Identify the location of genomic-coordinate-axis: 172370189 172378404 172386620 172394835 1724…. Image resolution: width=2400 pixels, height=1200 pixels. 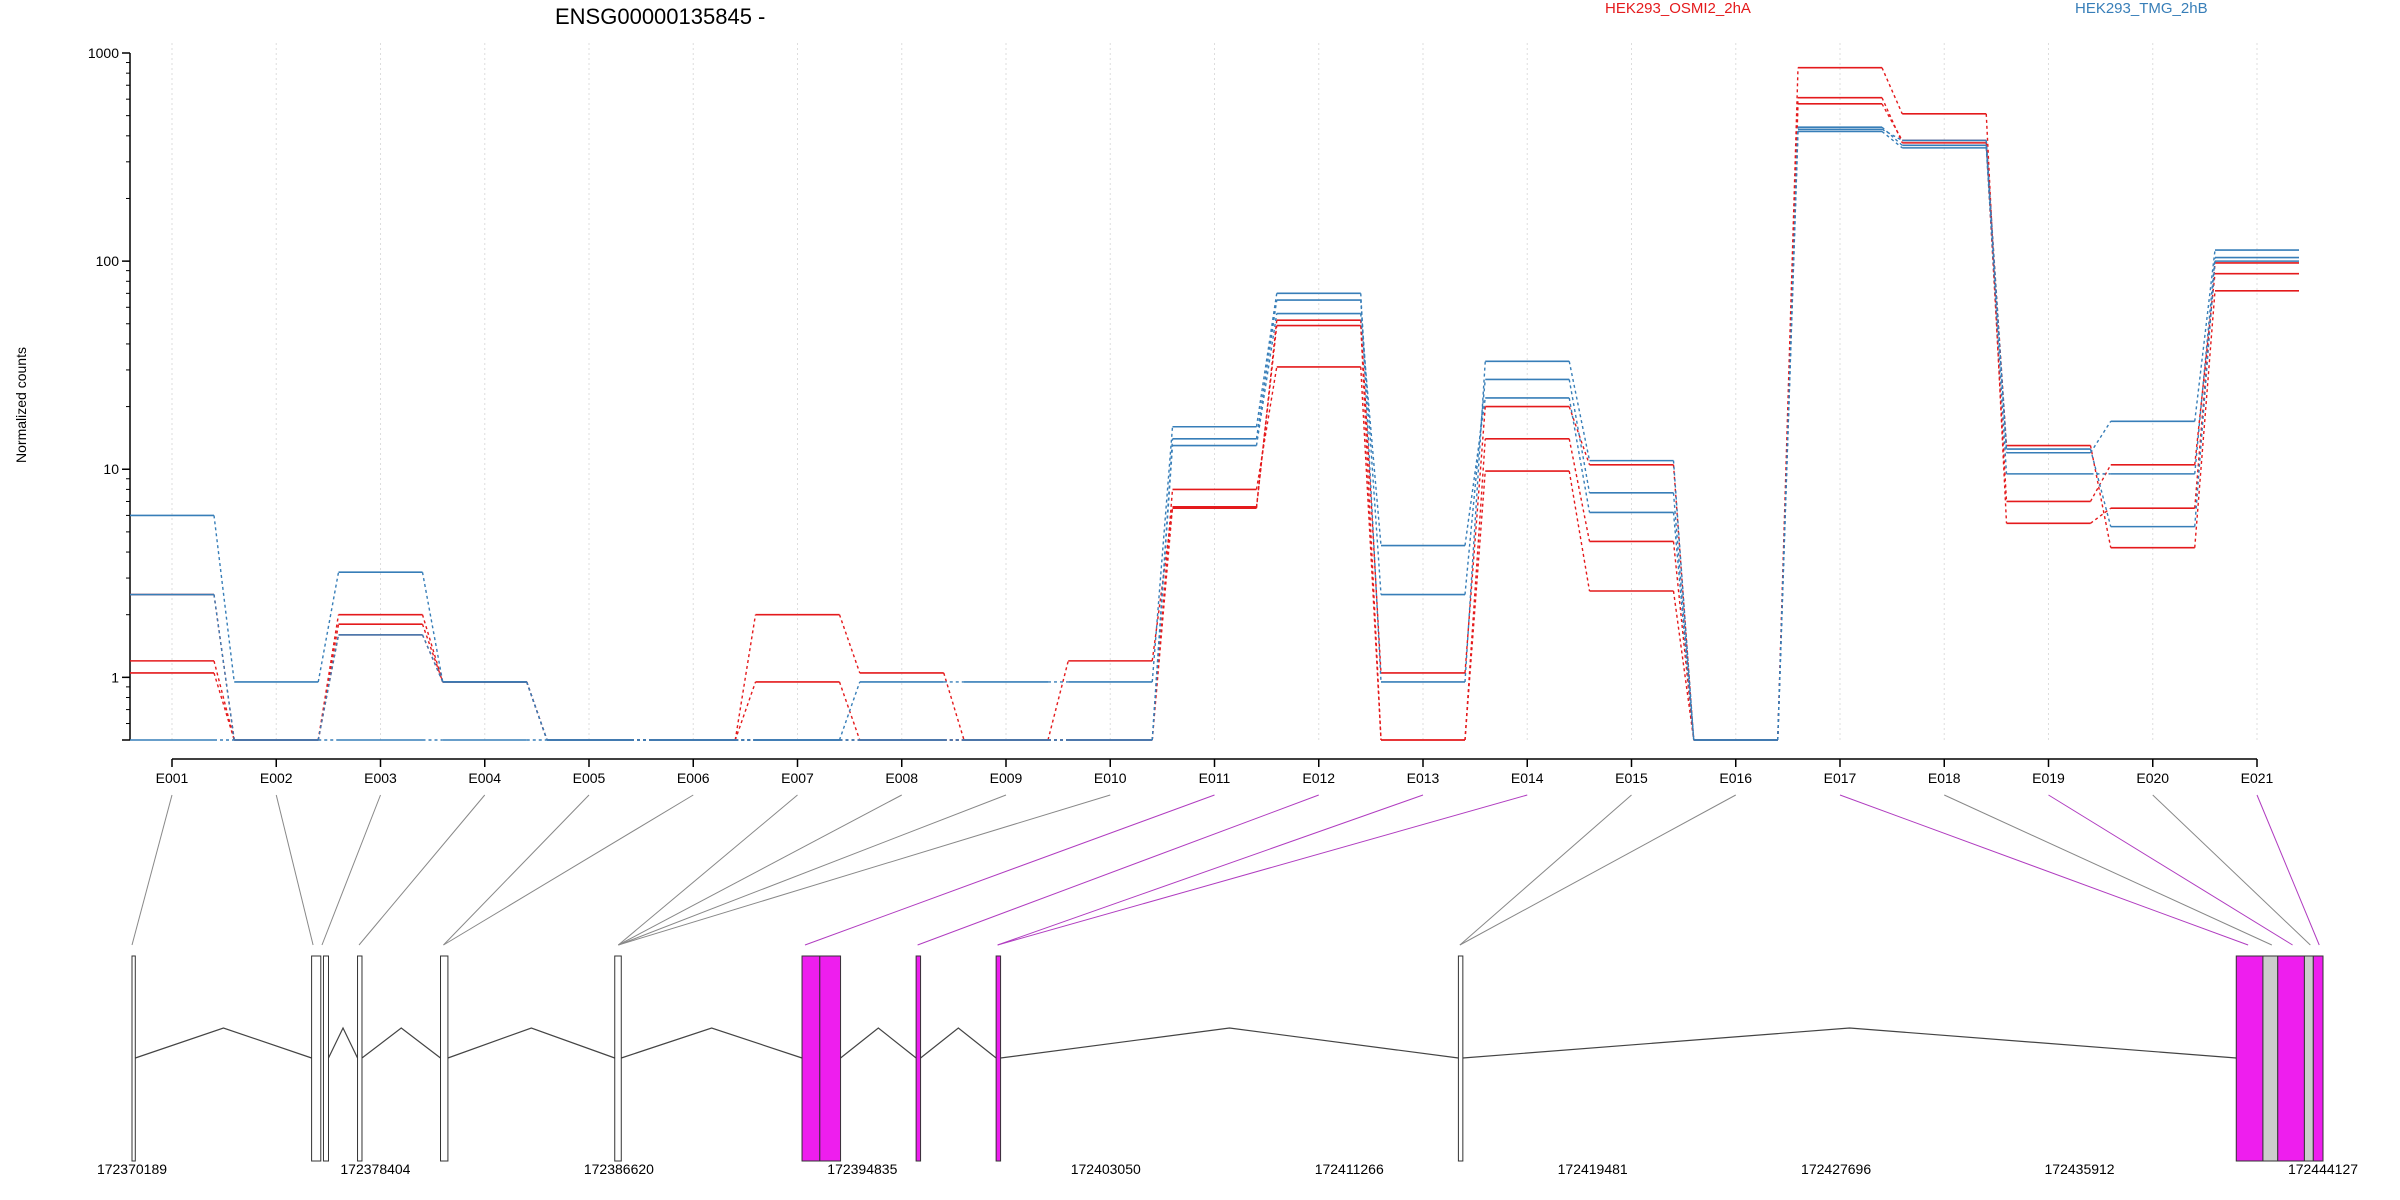
(1227, 1169).